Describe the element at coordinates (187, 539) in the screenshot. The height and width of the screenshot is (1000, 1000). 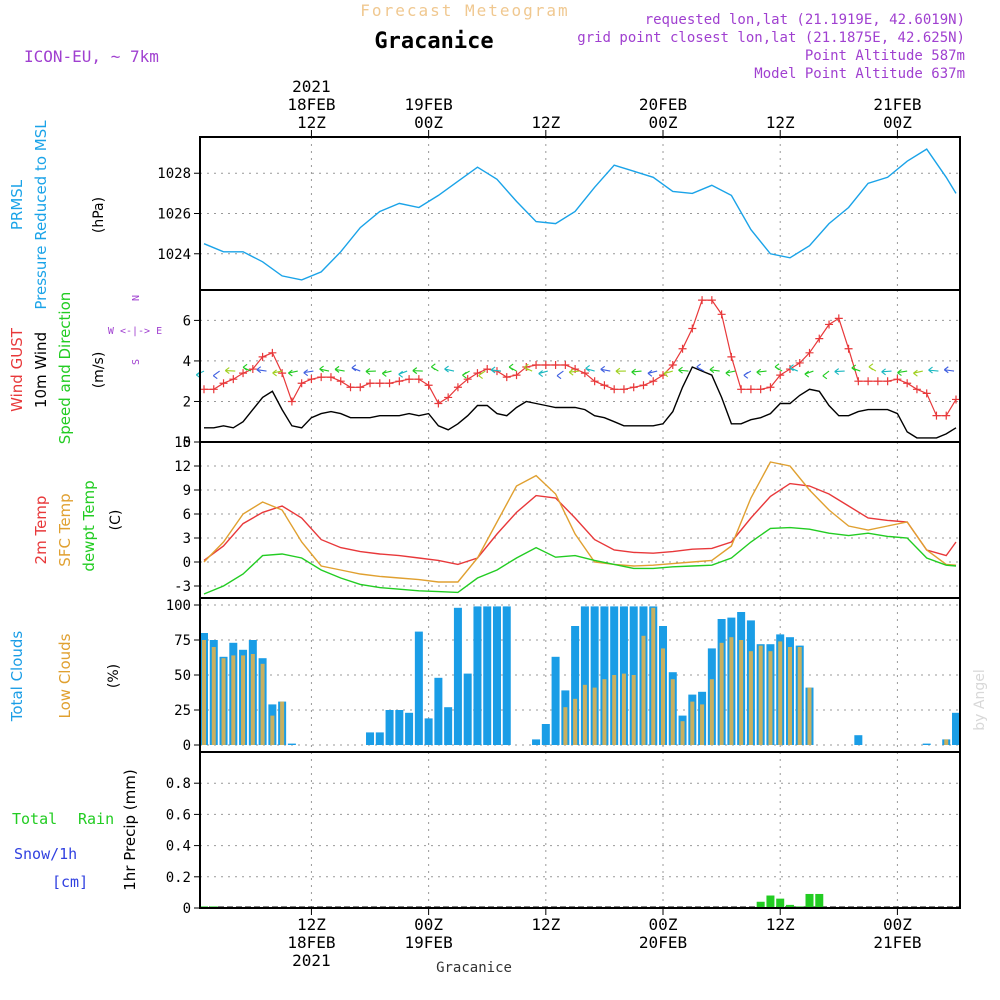
I see `y-tick-label: 3` at that location.